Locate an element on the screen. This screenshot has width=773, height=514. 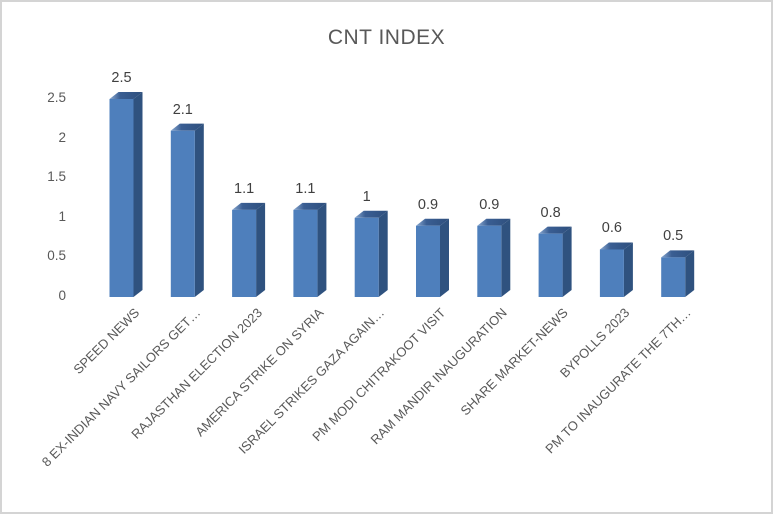
data-label: 2.1 is located at coordinates (182, 109).